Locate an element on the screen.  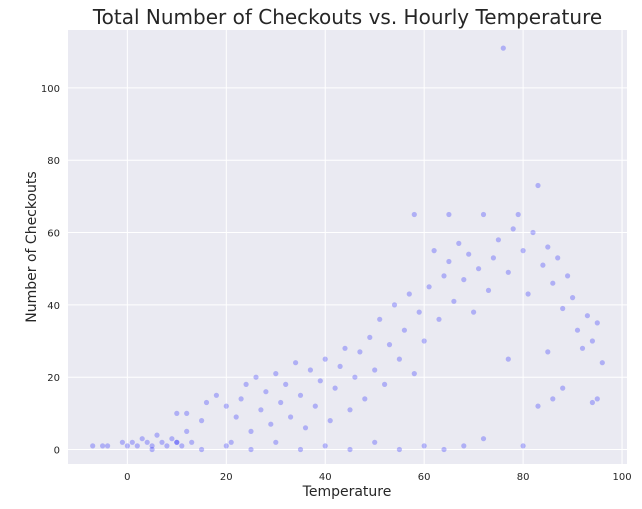
y-tick-labels: 0 20 40 60 80 100 is located at coordinates (50, 270).